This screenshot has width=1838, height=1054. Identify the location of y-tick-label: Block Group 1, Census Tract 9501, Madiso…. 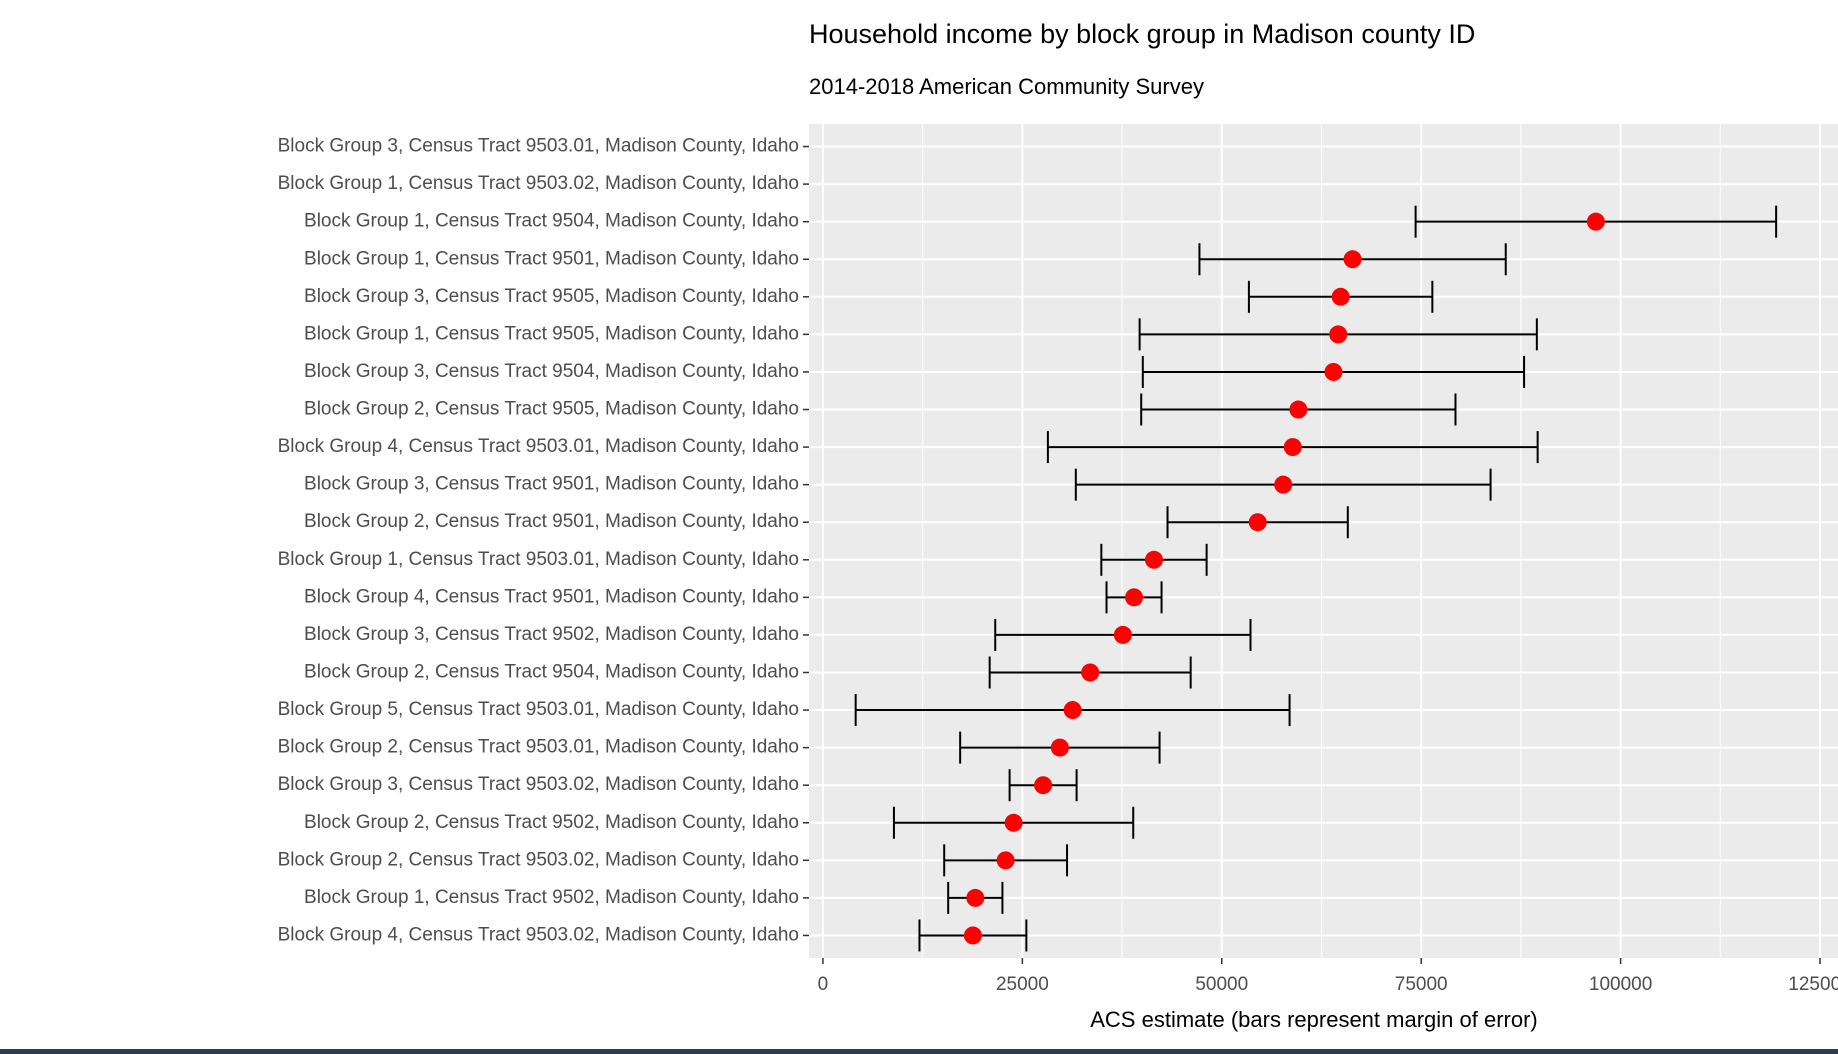
(551, 258).